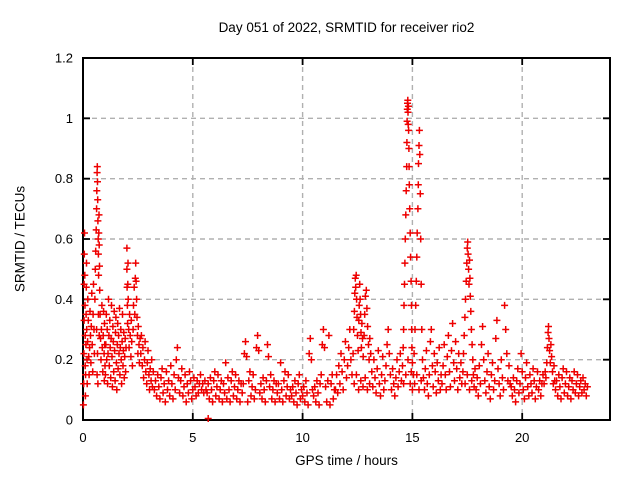 This screenshot has width=640, height=480. I want to click on y-tick-label: 0.2, so click(64, 359).